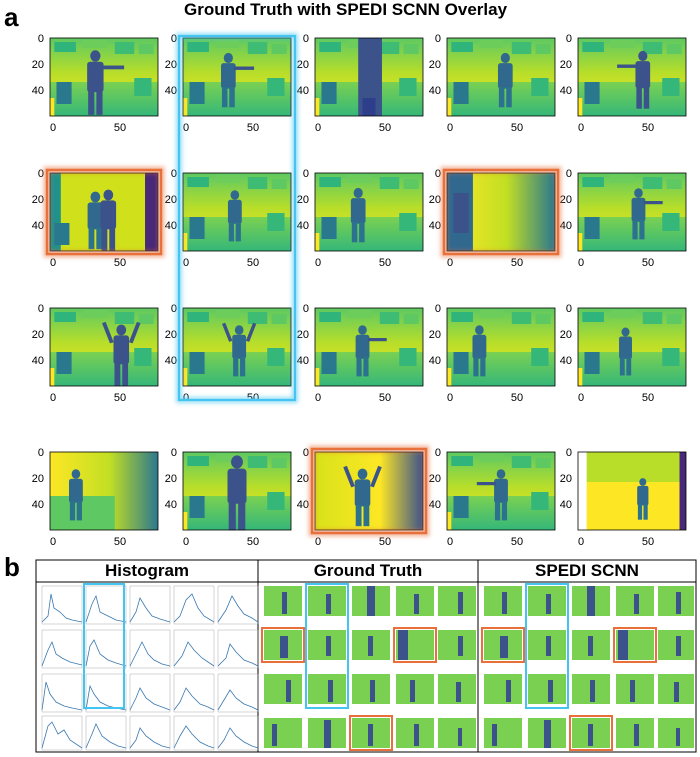  I want to click on blue-column-highlight, so click(237, 218).